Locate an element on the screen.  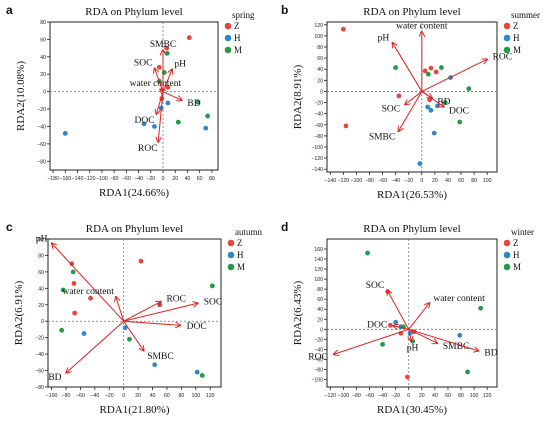
arrow-soc is located at coordinates (414, 97).